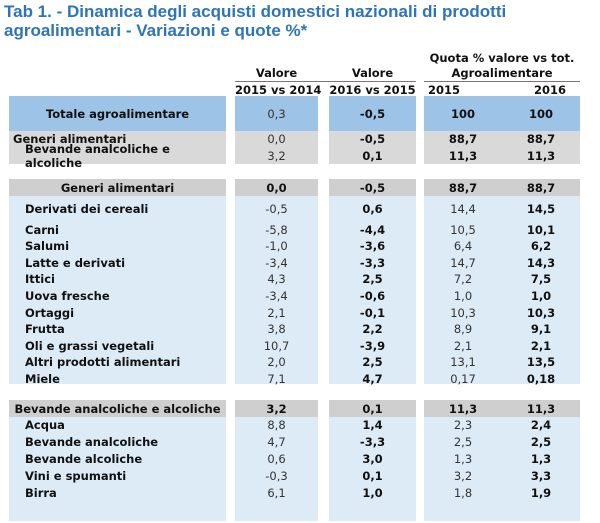  What do you see at coordinates (84, 458) in the screenshot?
I see `row-label: Bevande alcoliche` at bounding box center [84, 458].